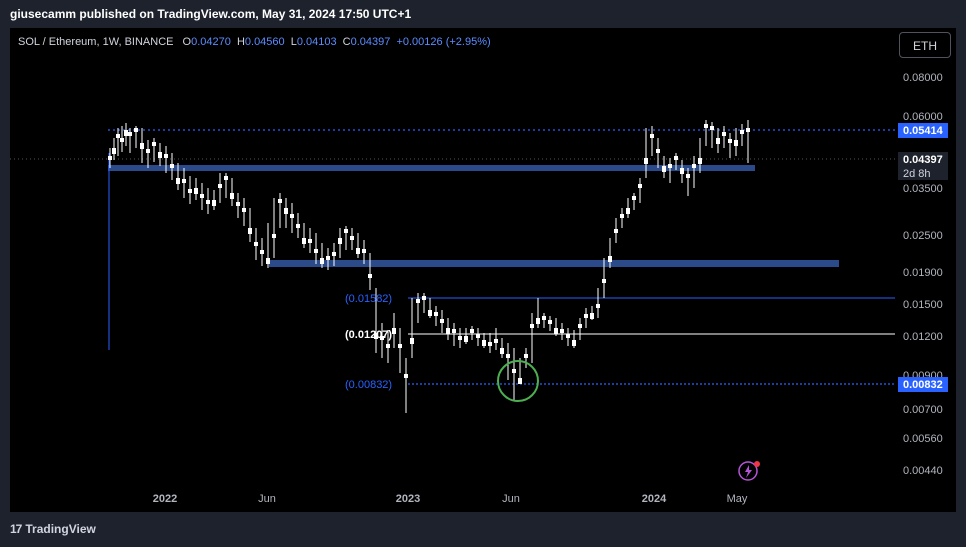  Describe the element at coordinates (923, 337) in the screenshot. I see `price-tick: 0.01200` at that location.